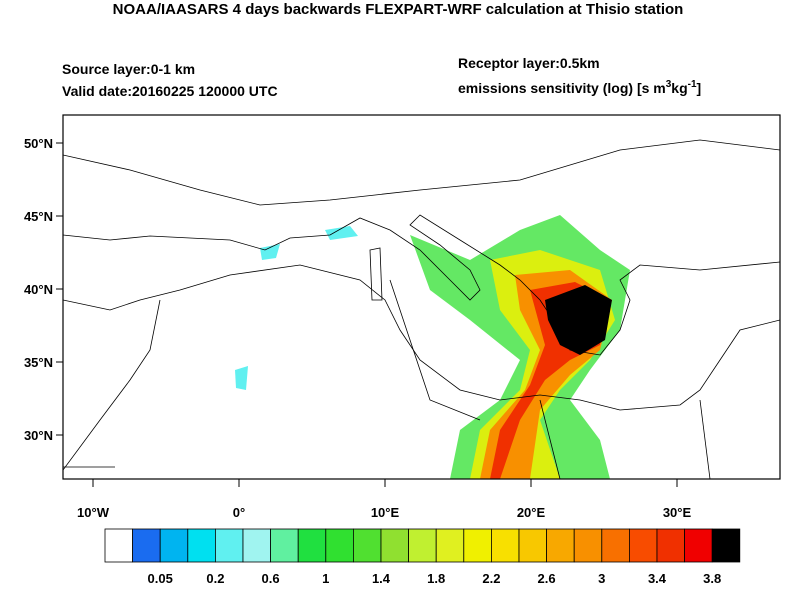 The width and height of the screenshot is (788, 590). What do you see at coordinates (160, 578) in the screenshot?
I see `colorbar-label: 0.05` at bounding box center [160, 578].